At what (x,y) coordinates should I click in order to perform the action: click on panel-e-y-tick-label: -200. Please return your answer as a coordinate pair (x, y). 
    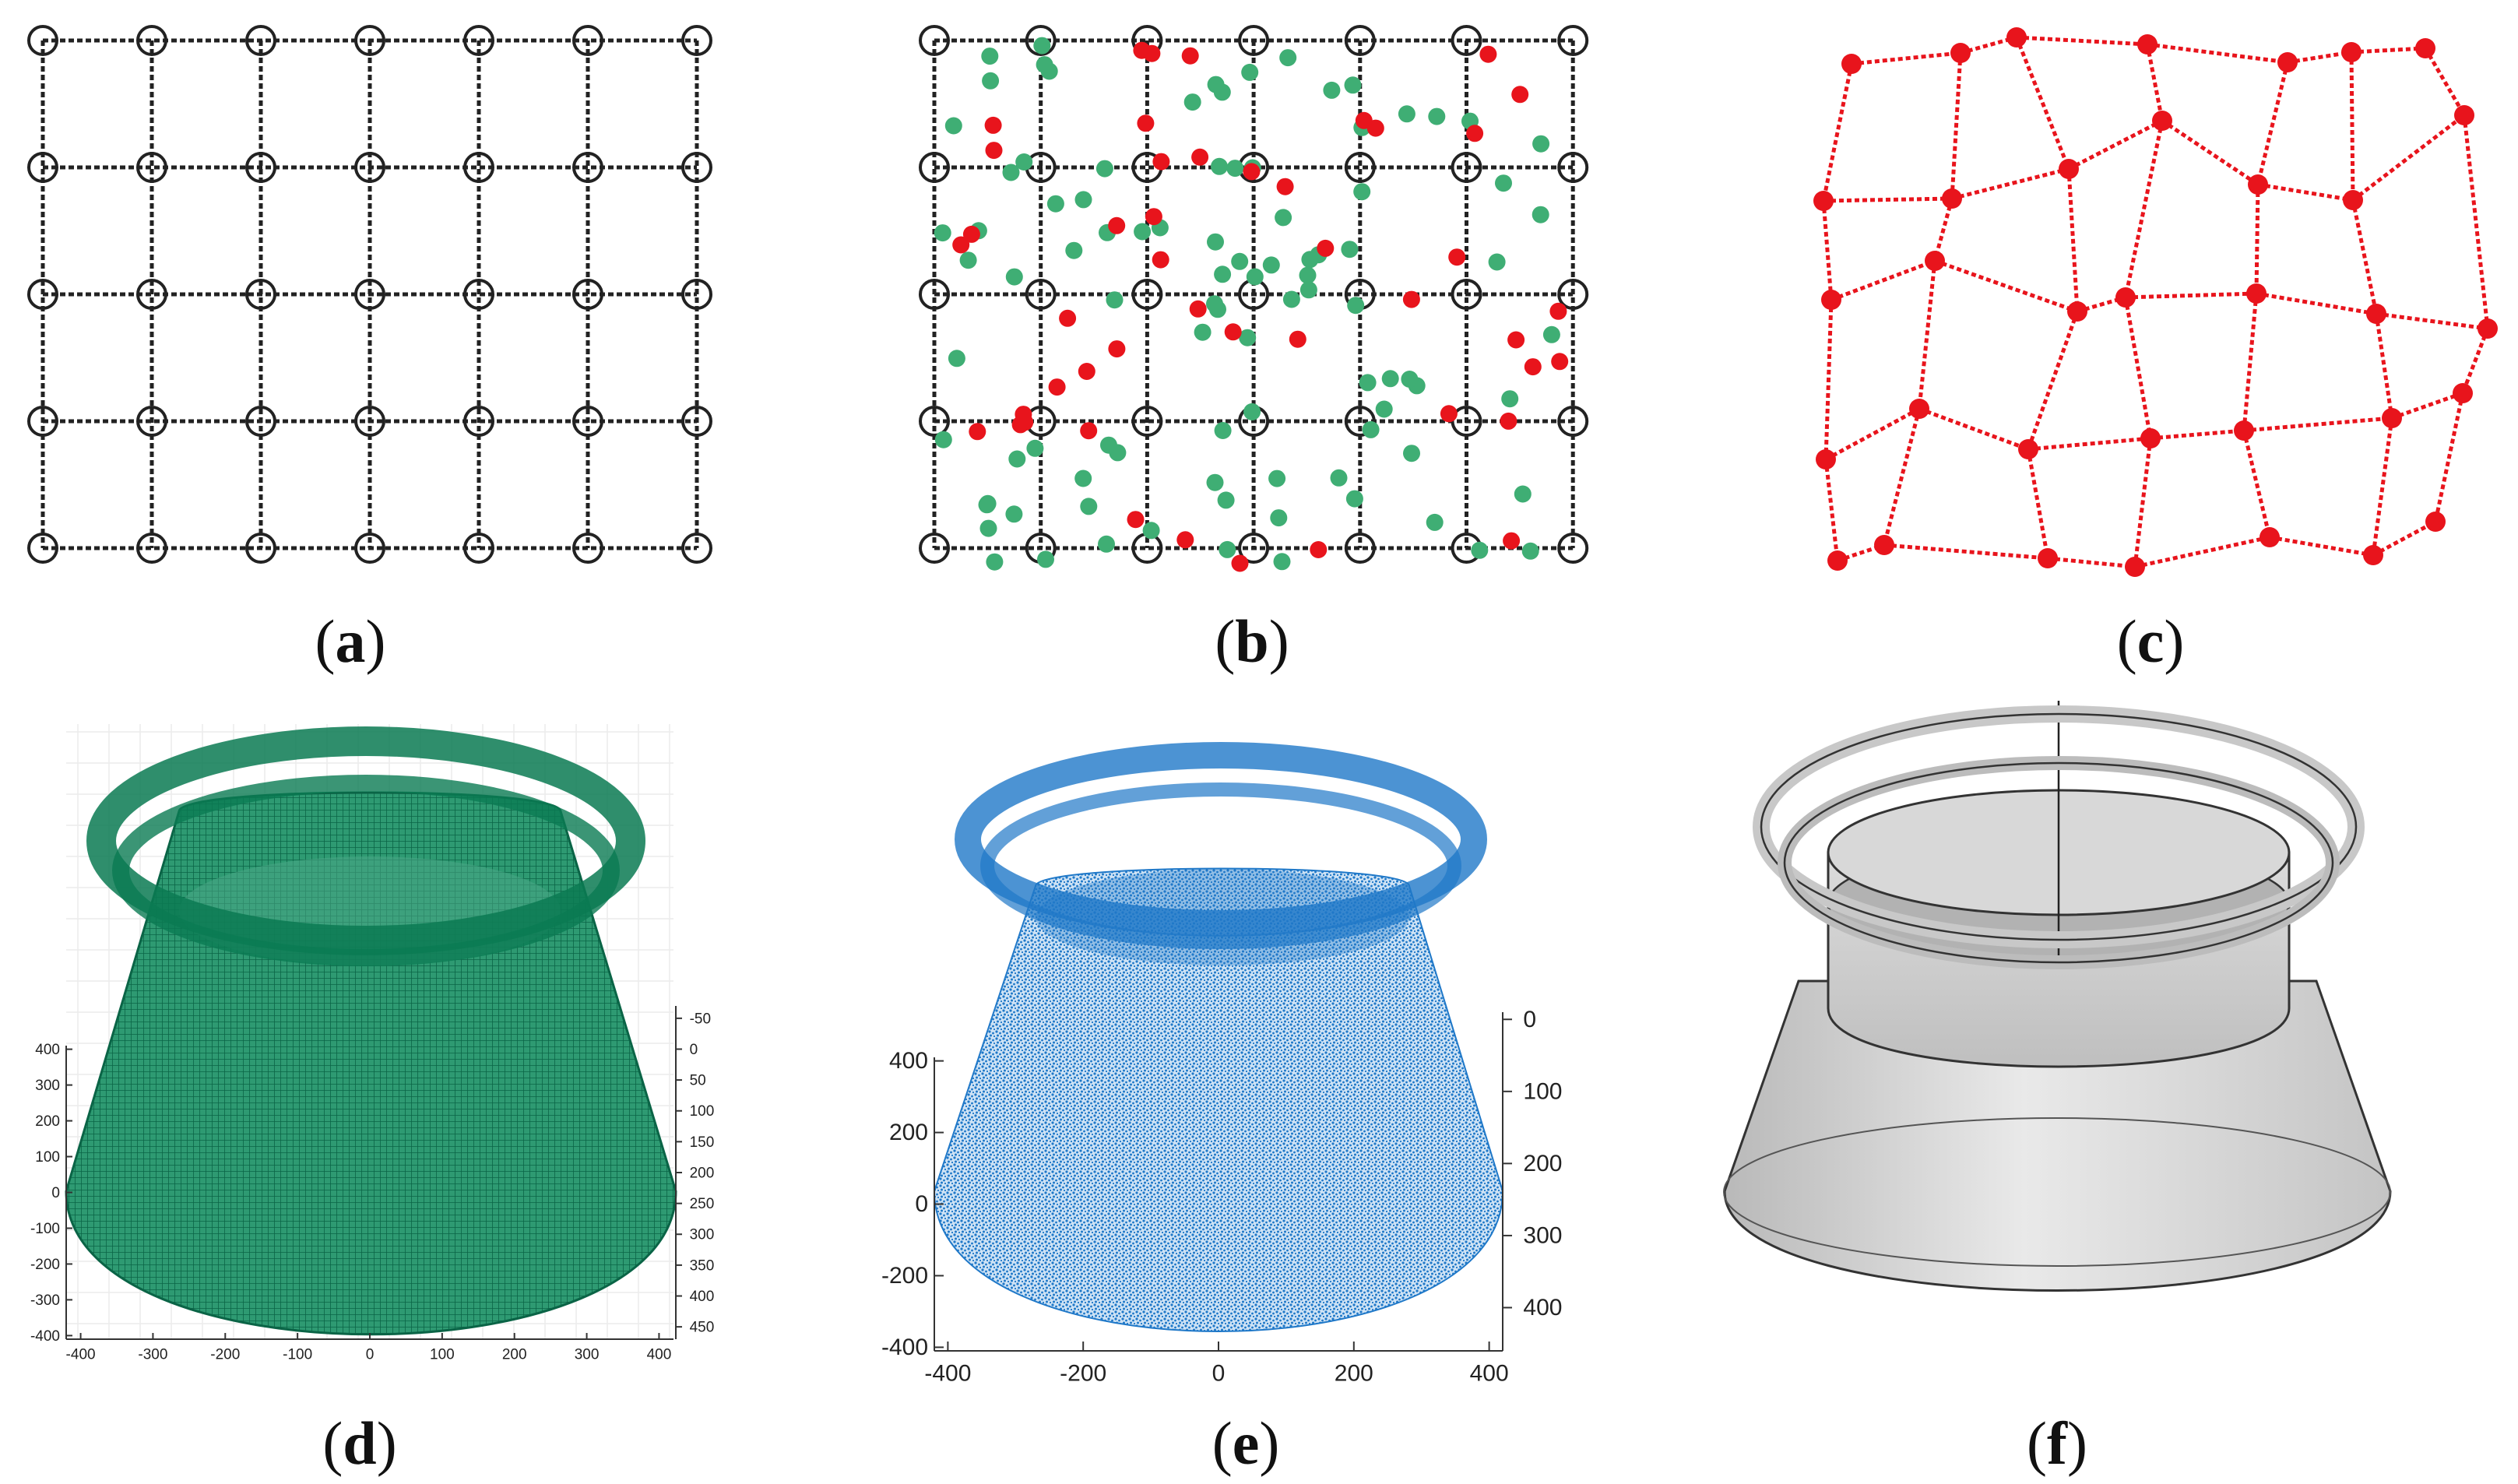
    Looking at the image, I should click on (905, 1276).